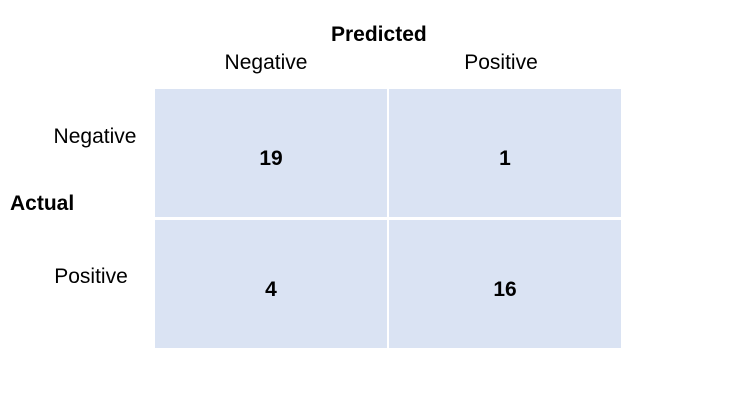  I want to click on actual-axis-title: Actual, so click(42, 203).